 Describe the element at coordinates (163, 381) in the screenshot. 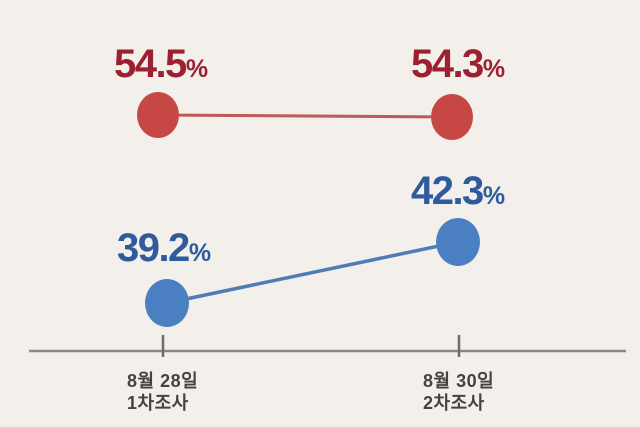

I see `x-axis-label-1-date: 8월 28일` at that location.